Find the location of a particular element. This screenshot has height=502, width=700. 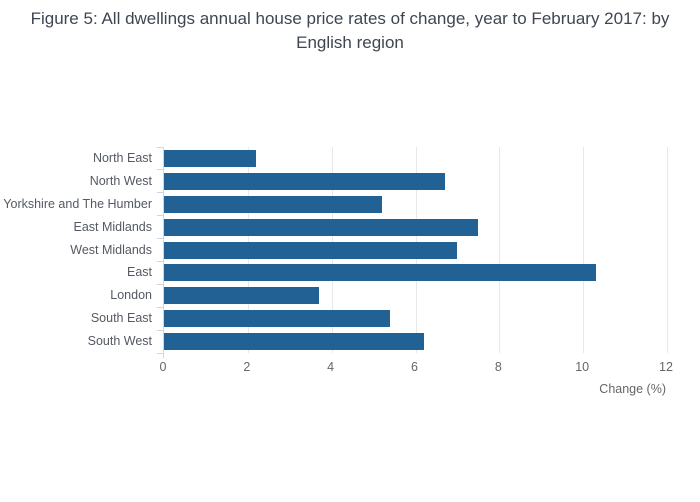

y-axis-label: London is located at coordinates (131, 295).